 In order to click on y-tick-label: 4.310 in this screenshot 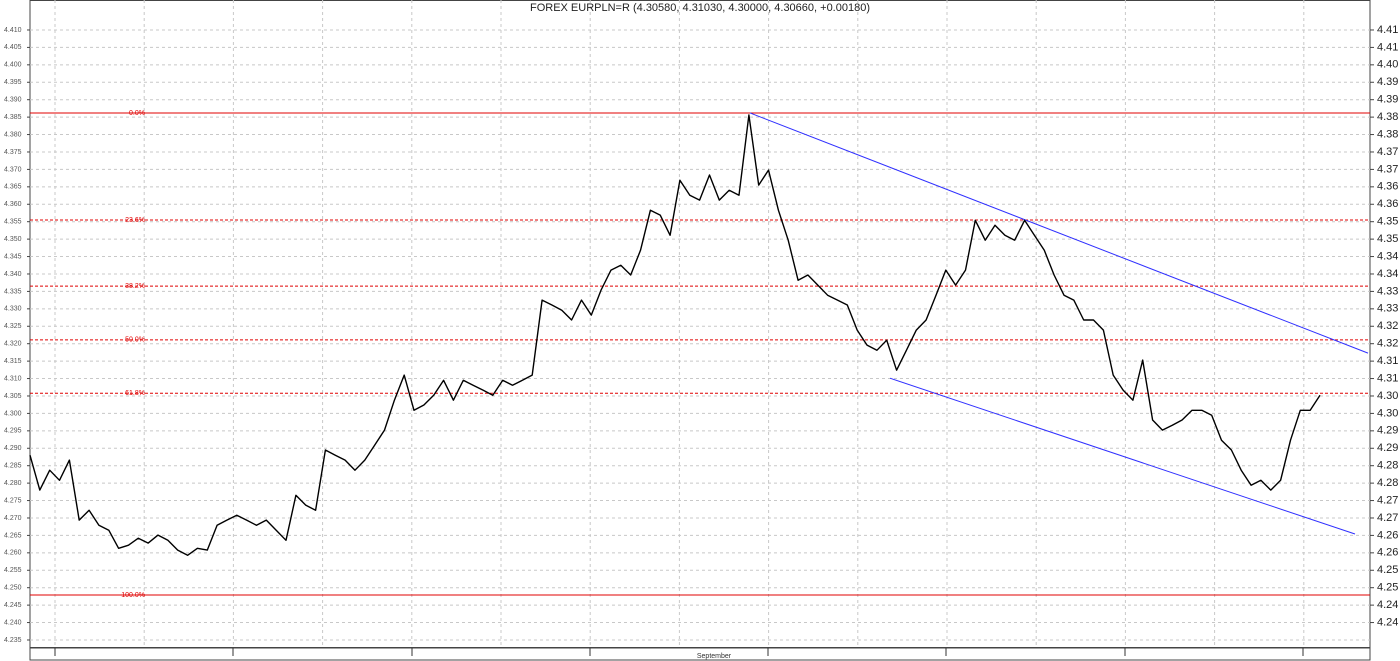, I will do `click(13, 378)`.